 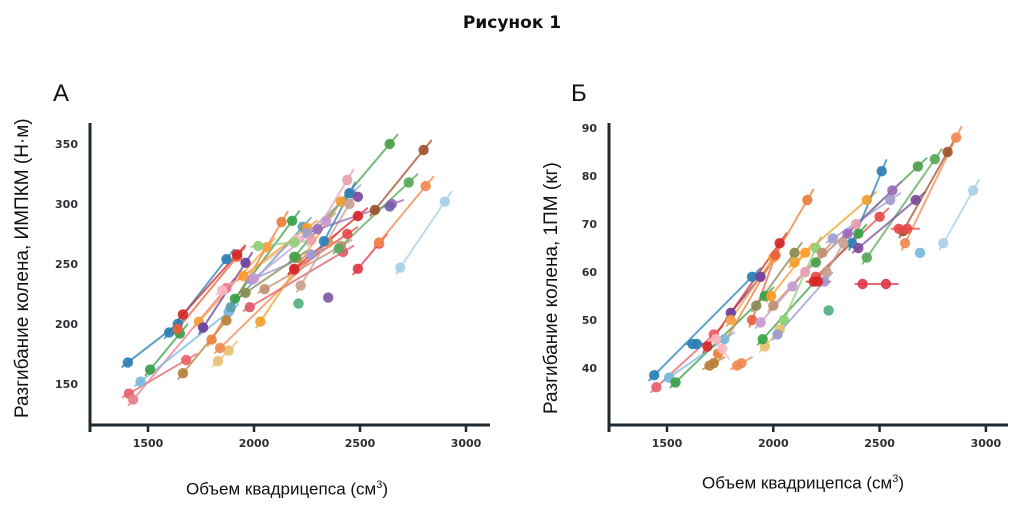 What do you see at coordinates (579, 93) in the screenshot?
I see `panel-label-b: Б` at bounding box center [579, 93].